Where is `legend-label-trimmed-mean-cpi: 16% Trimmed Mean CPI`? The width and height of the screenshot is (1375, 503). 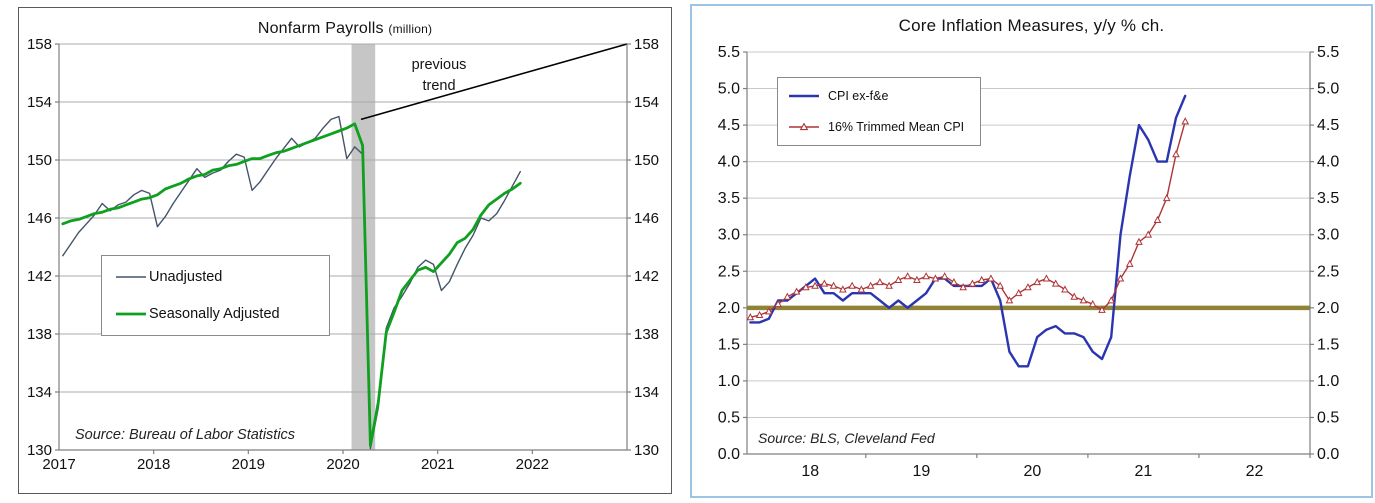 legend-label-trimmed-mean-cpi: 16% Trimmed Mean CPI is located at coordinates (896, 127).